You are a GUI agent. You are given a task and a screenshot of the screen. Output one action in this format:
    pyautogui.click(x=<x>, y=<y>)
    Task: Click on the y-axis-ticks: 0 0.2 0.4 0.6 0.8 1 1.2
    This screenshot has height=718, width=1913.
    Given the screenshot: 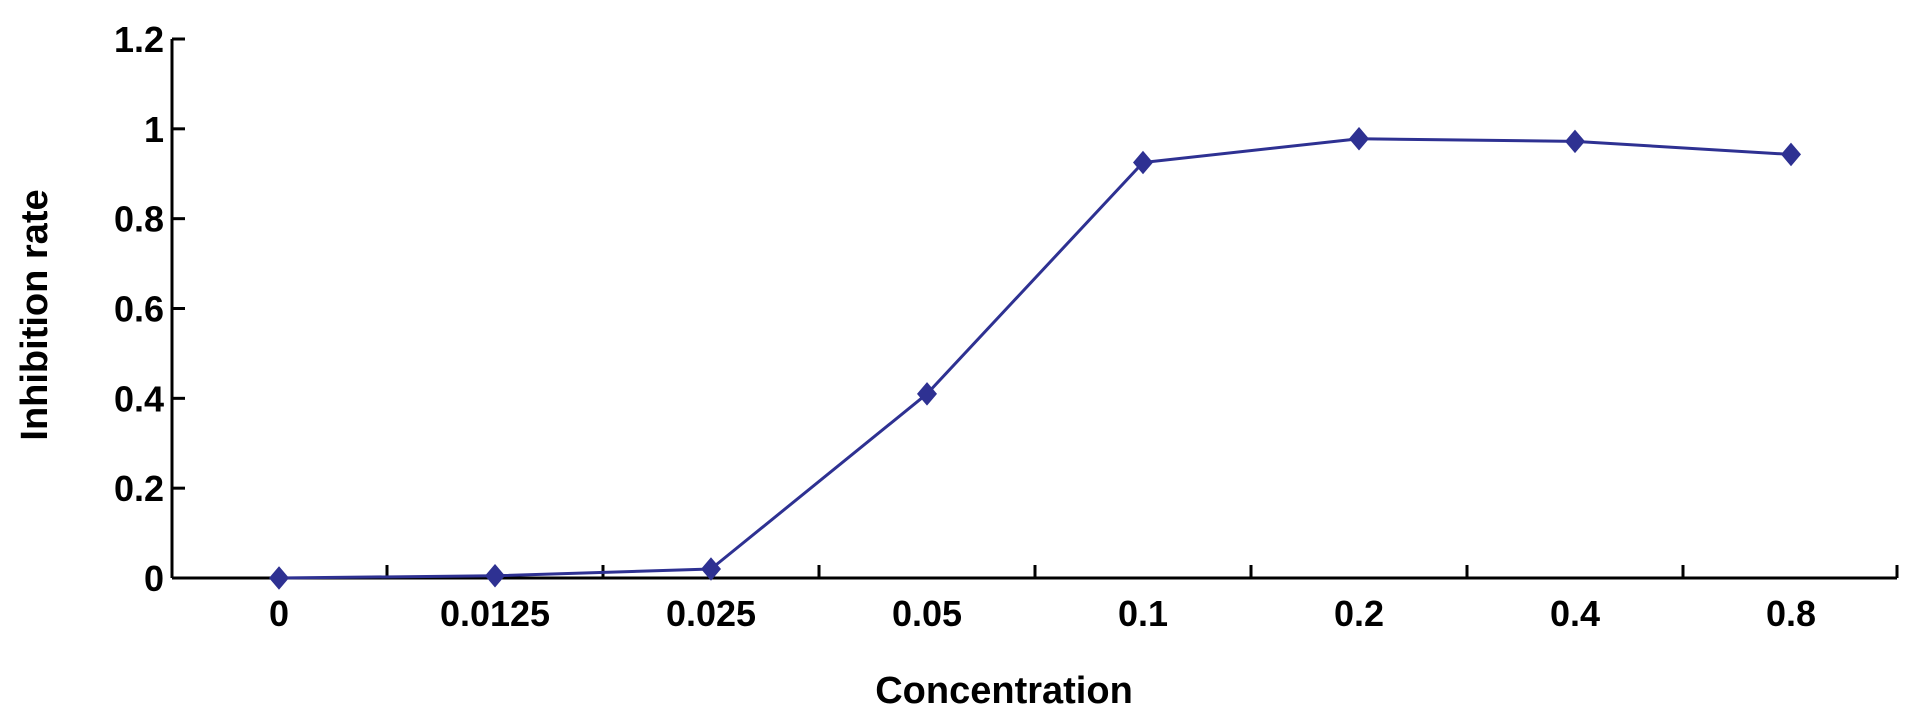 What is the action you would take?
    pyautogui.click(x=149, y=309)
    